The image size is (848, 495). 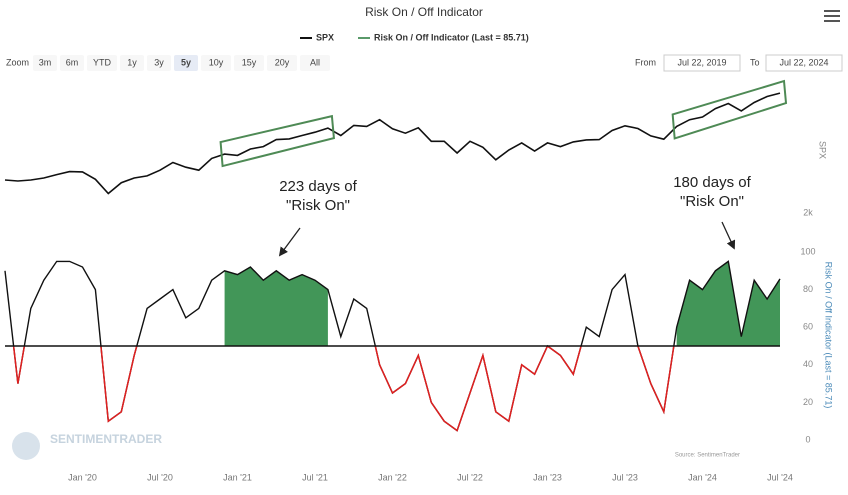 I want to click on x-tick-label: Jul '24, so click(x=780, y=477).